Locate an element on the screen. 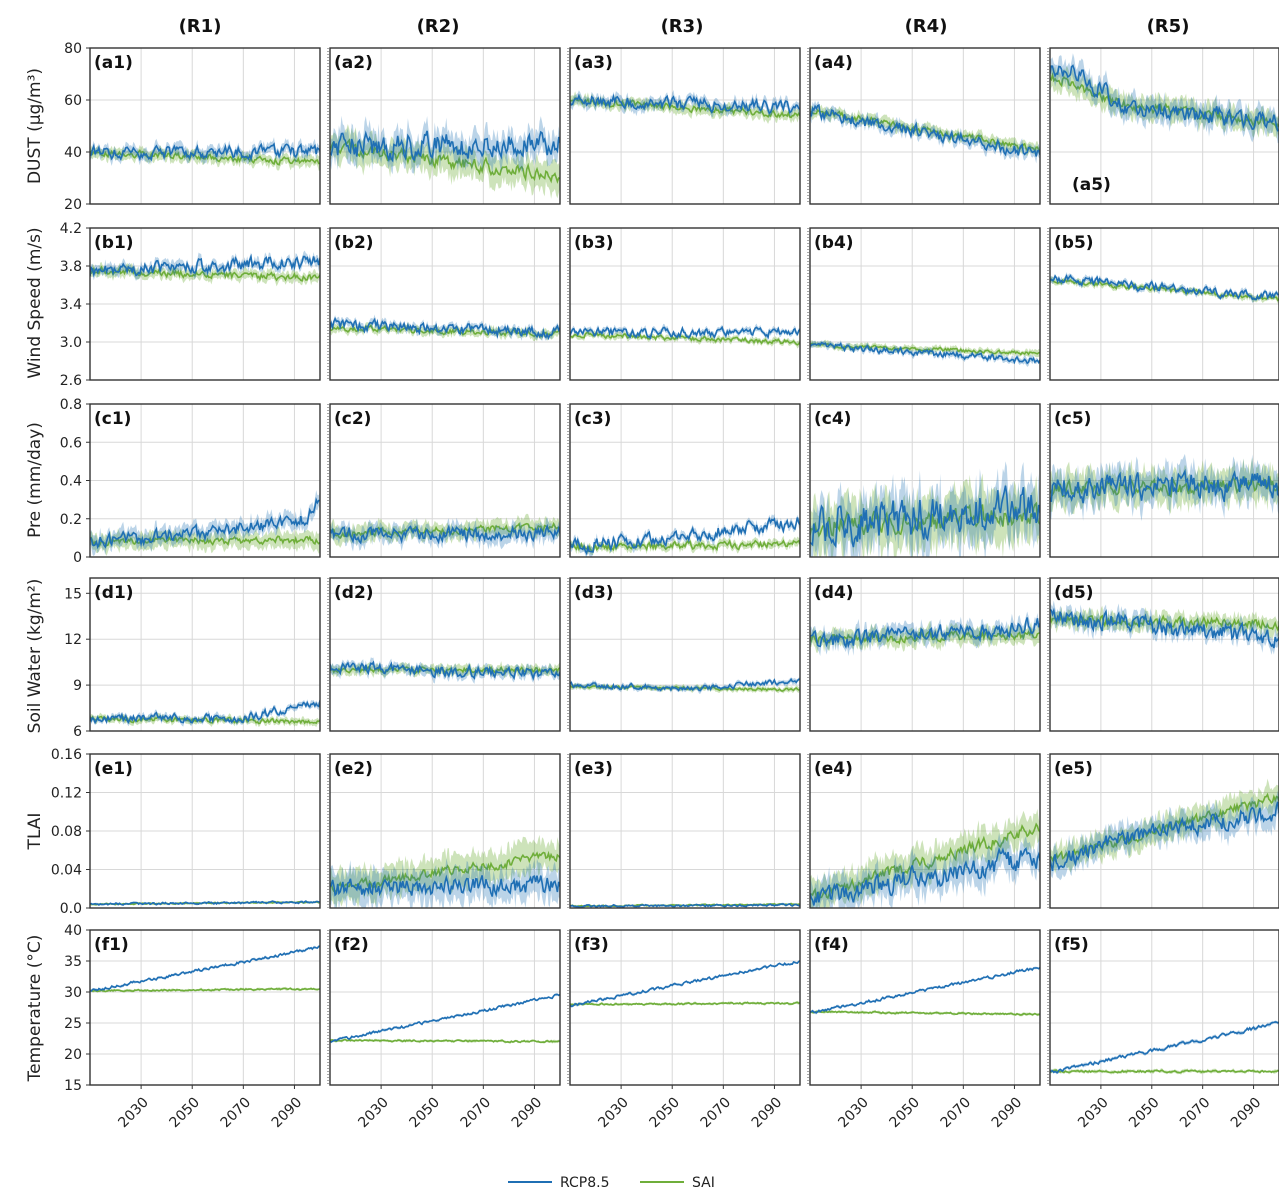  y-tick-label: 9 is located at coordinates (77, 686).